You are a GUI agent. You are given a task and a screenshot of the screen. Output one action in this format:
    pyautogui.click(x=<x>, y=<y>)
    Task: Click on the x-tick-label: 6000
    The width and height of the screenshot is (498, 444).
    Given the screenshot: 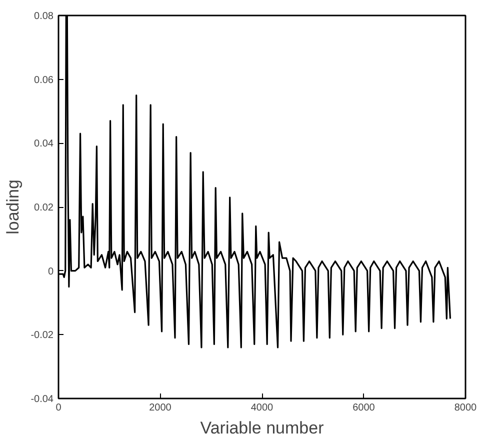 What is the action you would take?
    pyautogui.click(x=364, y=408)
    